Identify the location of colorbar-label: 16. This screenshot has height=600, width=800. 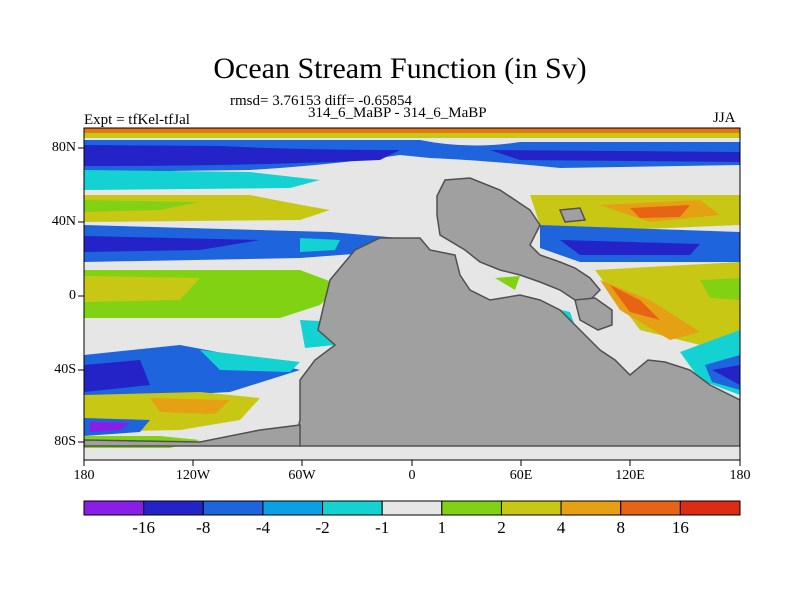
(680, 527).